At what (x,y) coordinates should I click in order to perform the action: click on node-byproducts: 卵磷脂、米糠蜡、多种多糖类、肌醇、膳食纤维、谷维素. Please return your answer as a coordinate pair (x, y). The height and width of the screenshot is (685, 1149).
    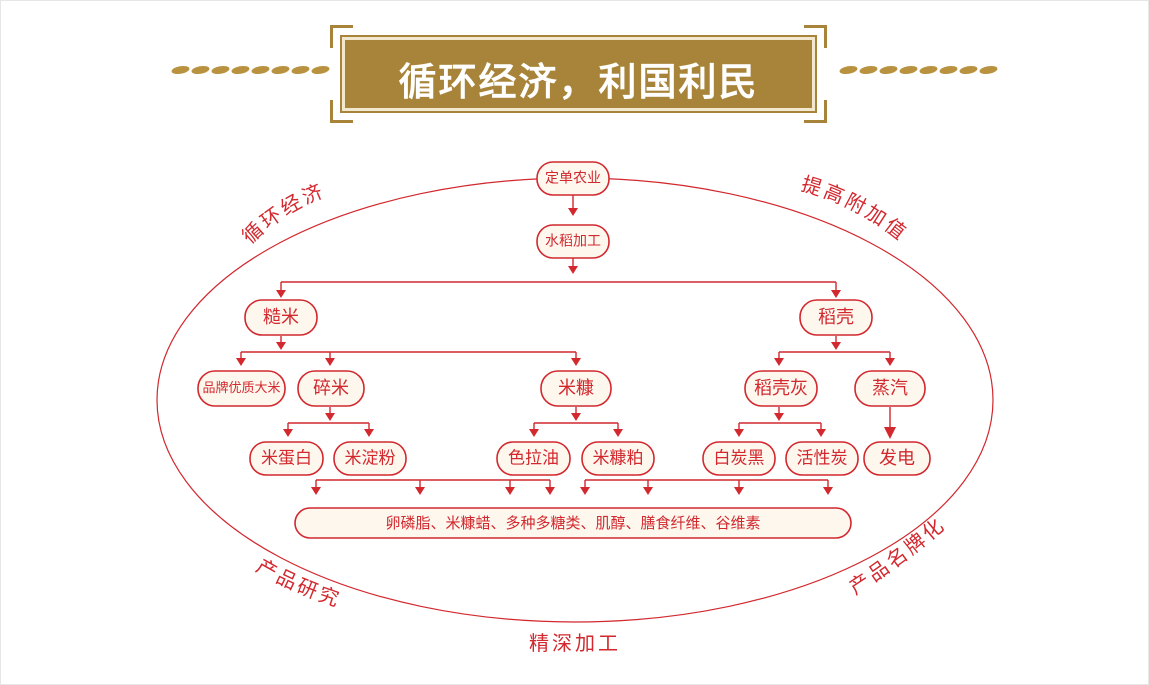
    Looking at the image, I should click on (573, 523).